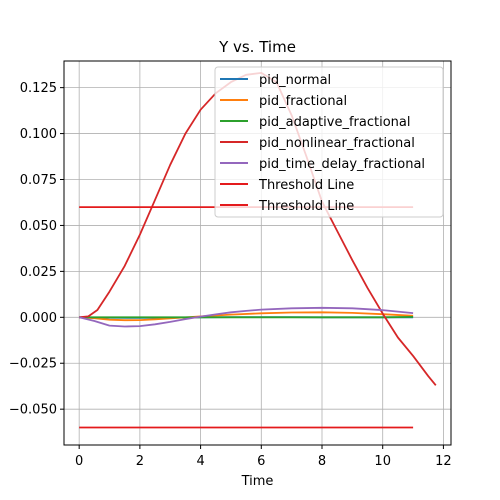 Image resolution: width=500 pixels, height=500 pixels. I want to click on legend-label: pid_nonlinear_fractional, so click(337, 143).